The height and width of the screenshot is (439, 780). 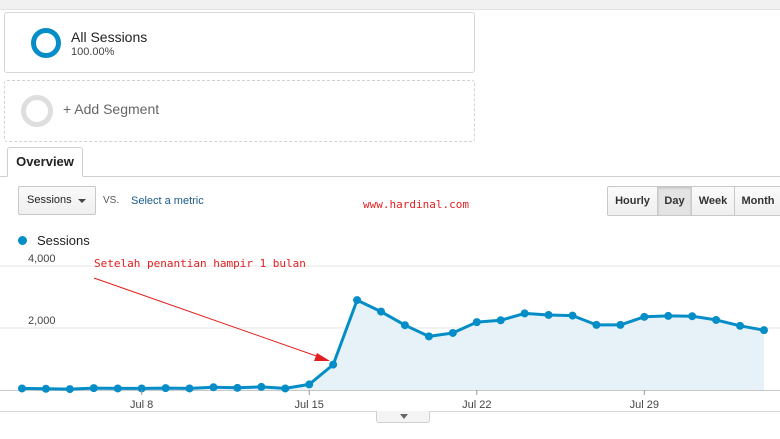 I want to click on chart-expand-handle, so click(x=403, y=417).